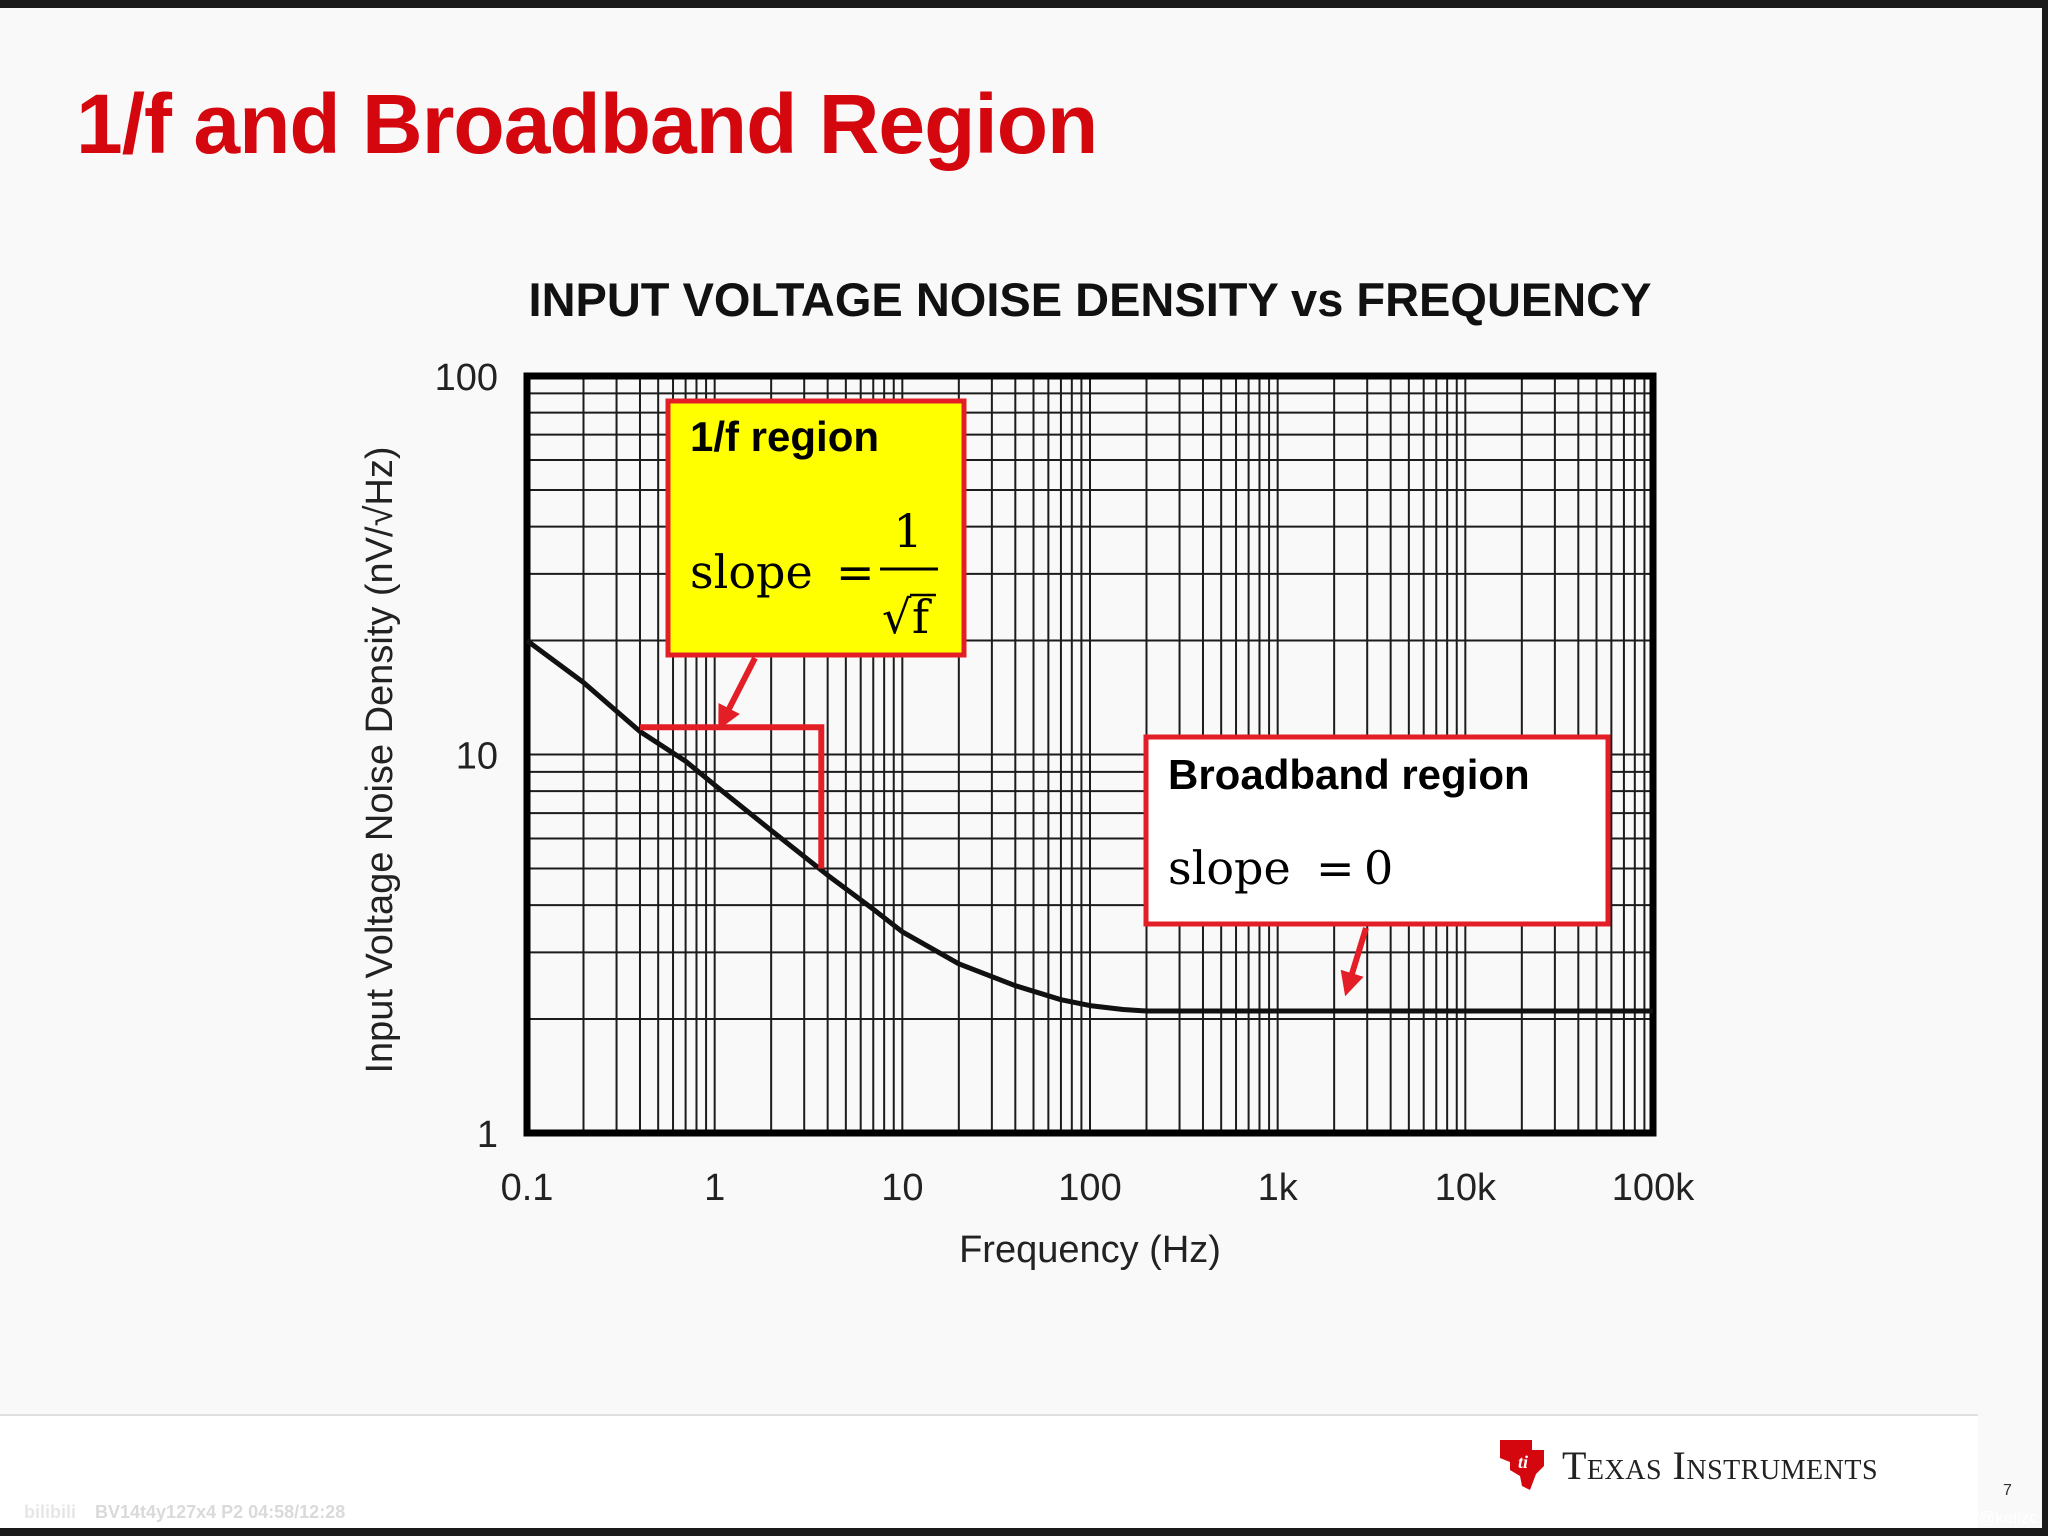 Image resolution: width=2048 pixels, height=1536 pixels. Describe the element at coordinates (1354, 962) in the screenshot. I see `broadband-arrow` at that location.